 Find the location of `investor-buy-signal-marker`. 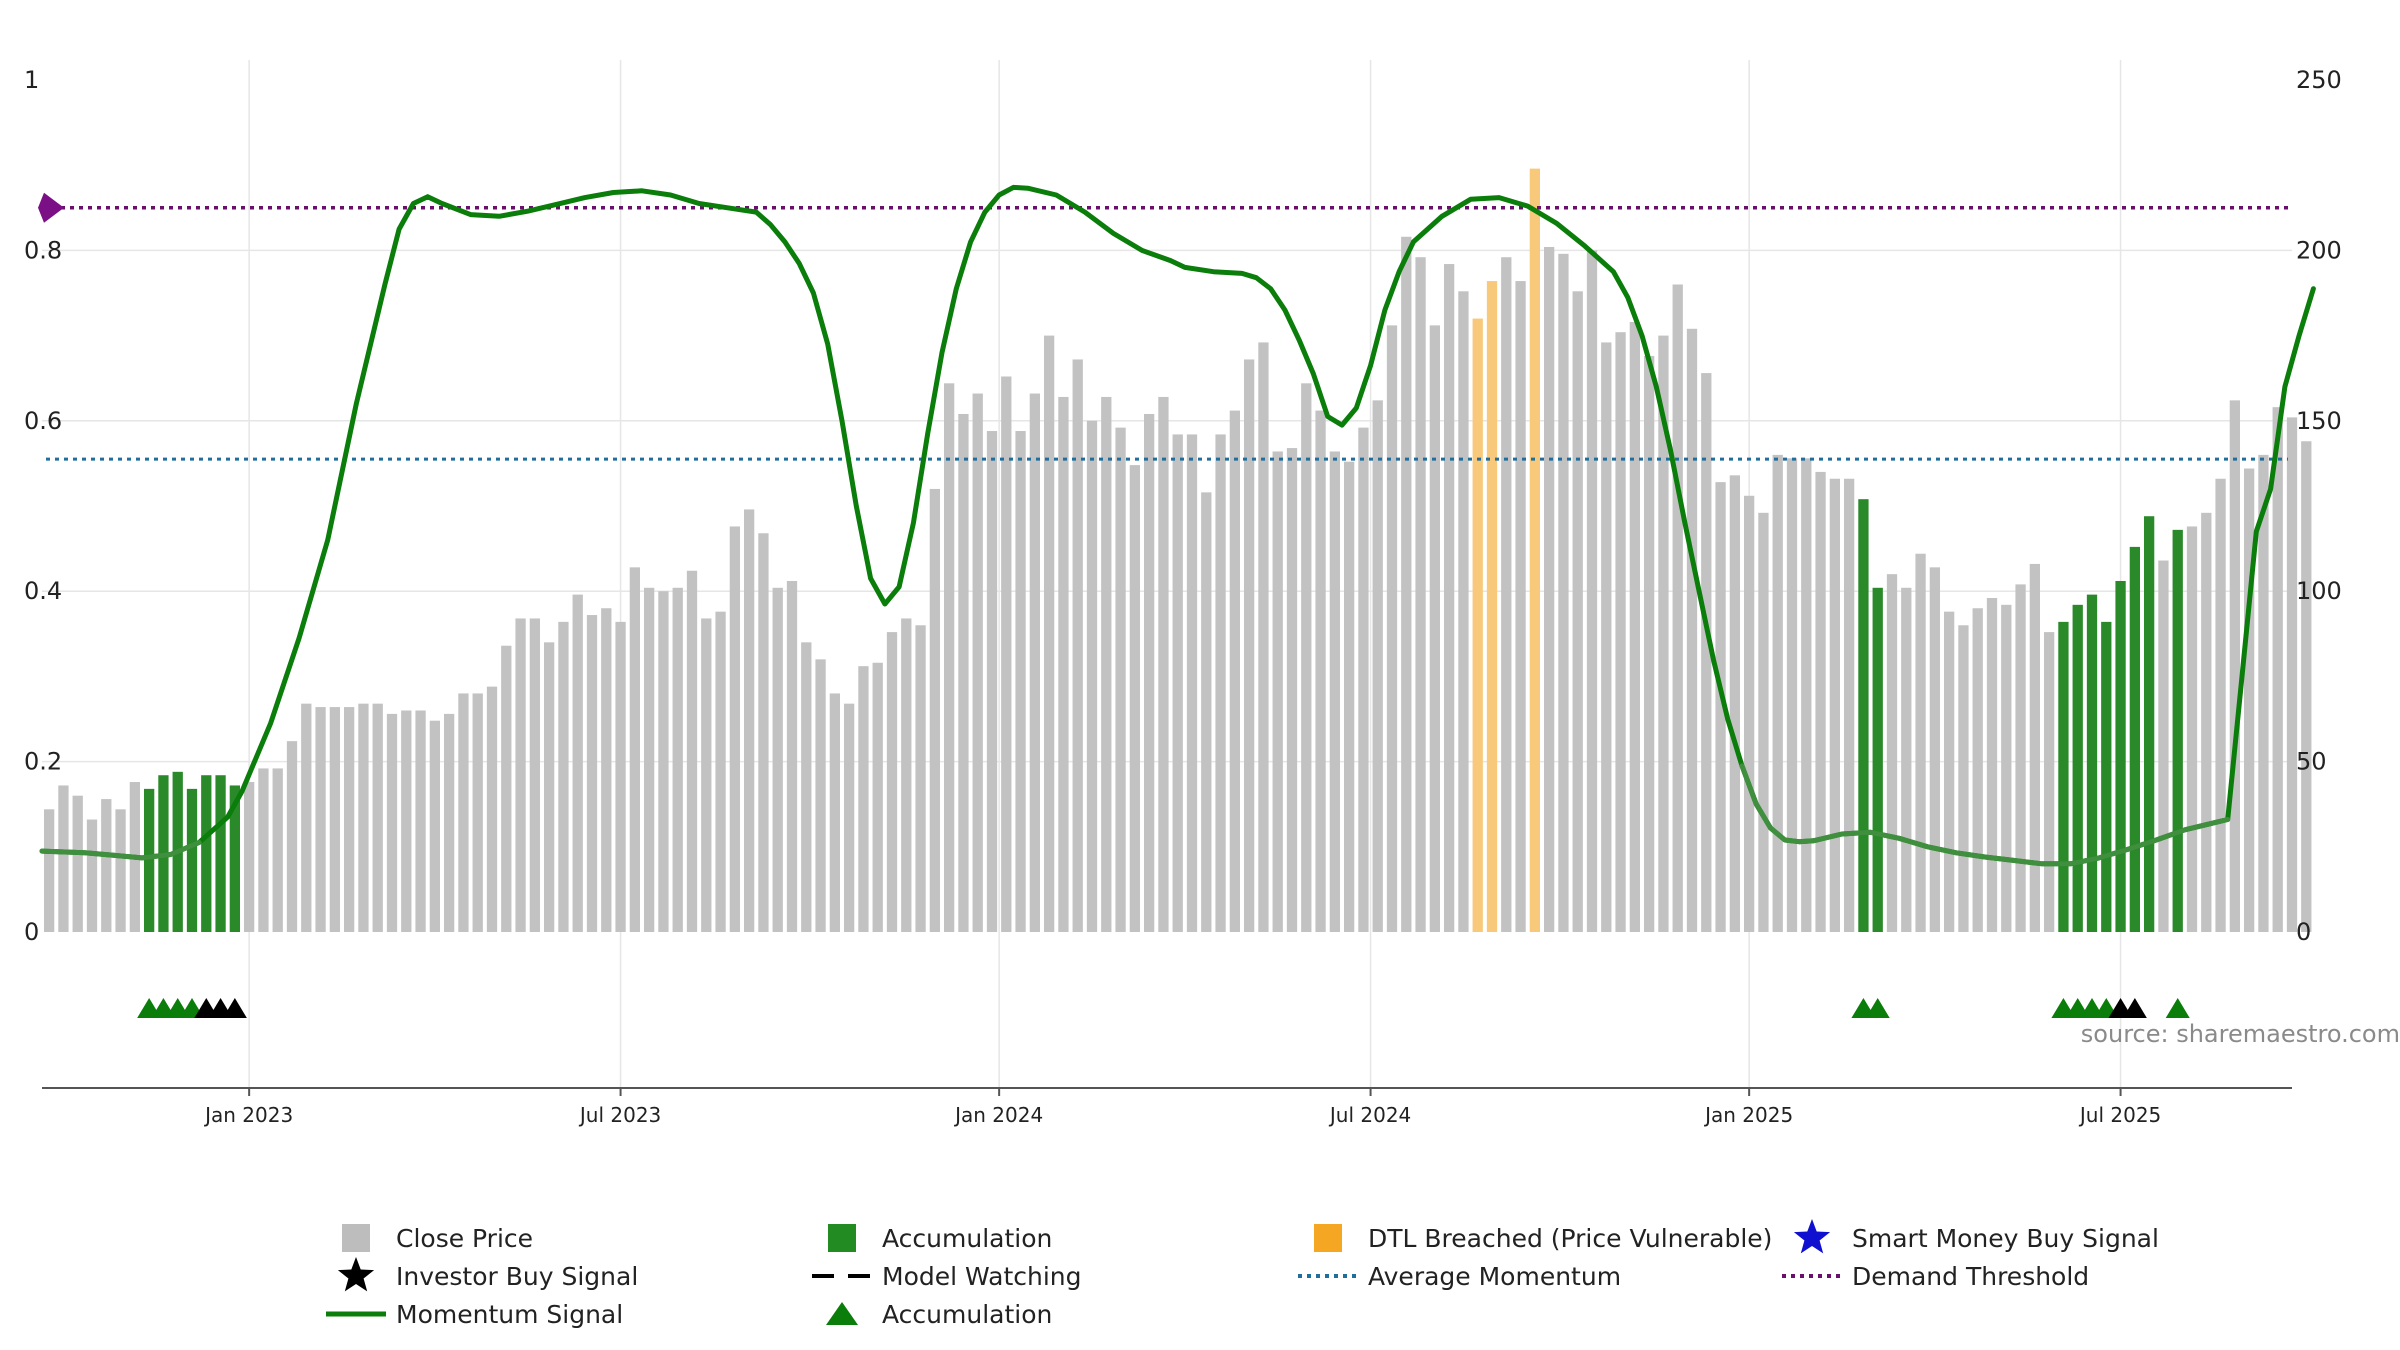

investor-buy-signal-marker is located at coordinates (2134, 1008).